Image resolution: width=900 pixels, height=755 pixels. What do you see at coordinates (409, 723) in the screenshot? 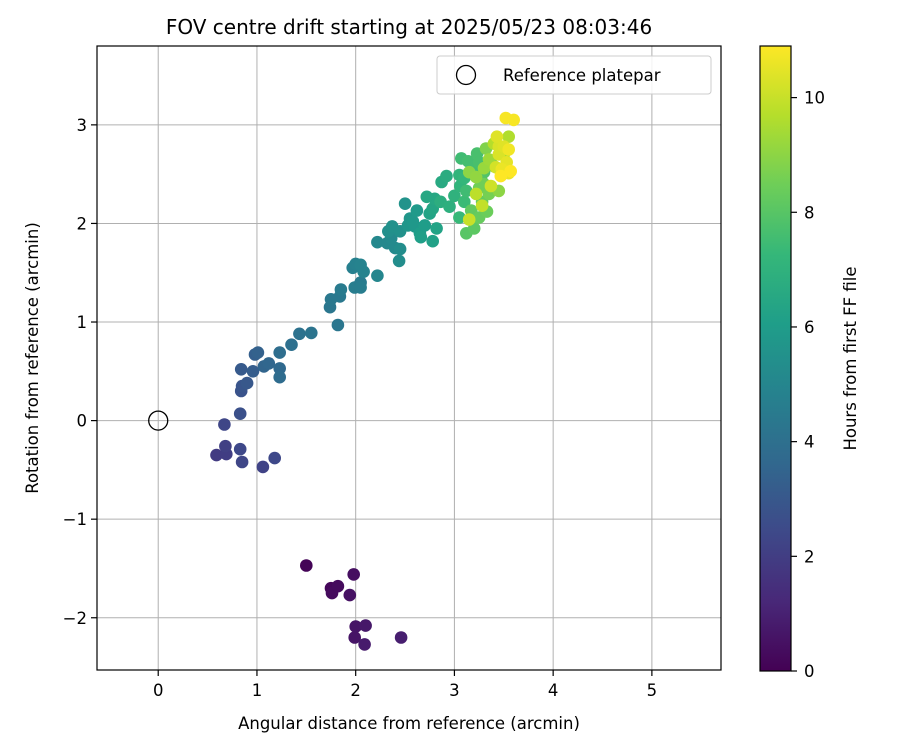
I see `x-axis-label: Angular distance from reference (arcmin)` at bounding box center [409, 723].